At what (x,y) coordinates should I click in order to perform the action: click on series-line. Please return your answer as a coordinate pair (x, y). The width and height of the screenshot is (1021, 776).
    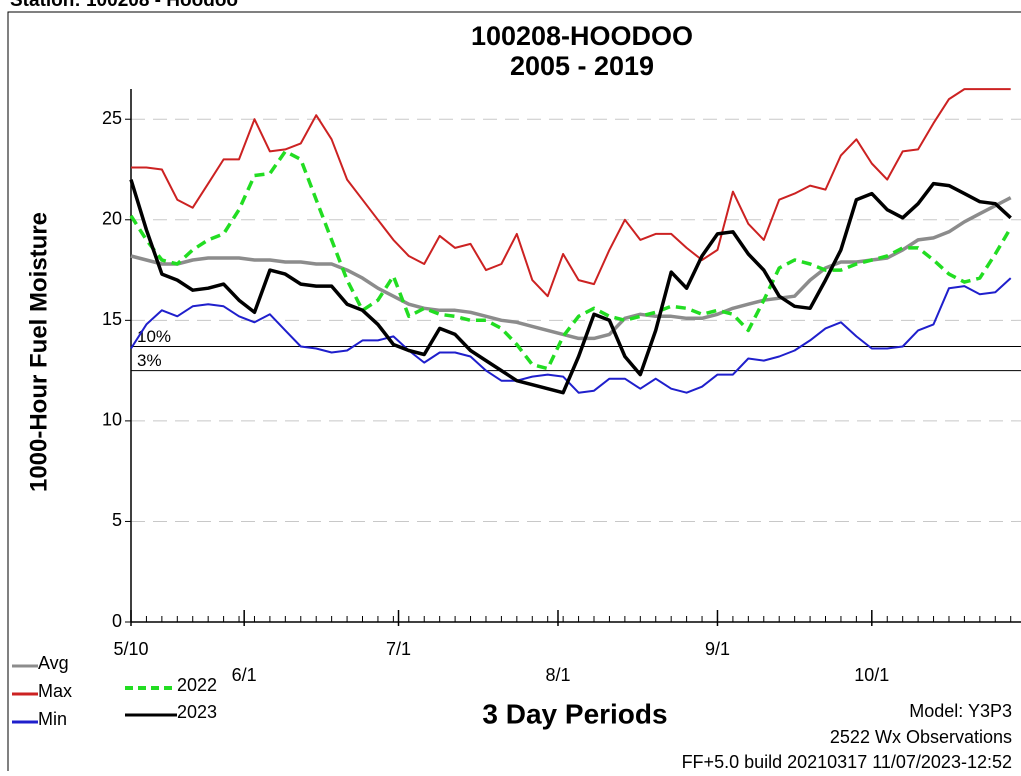
    Looking at the image, I should click on (571, 335).